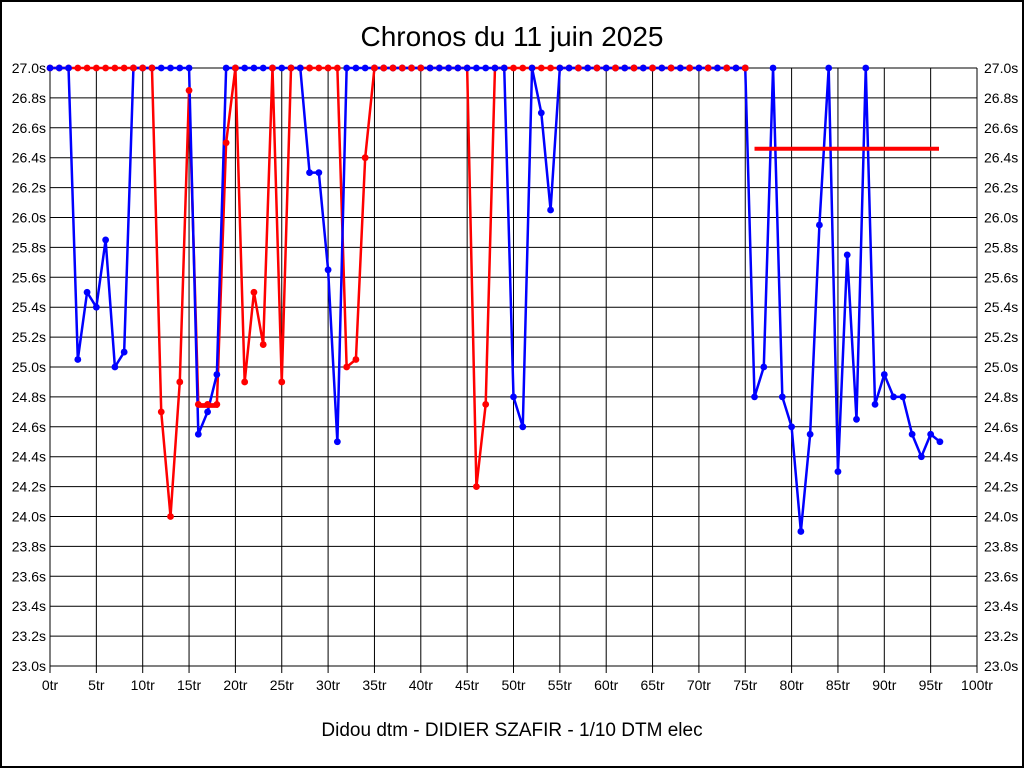 The height and width of the screenshot is (768, 1024). What do you see at coordinates (745, 685) in the screenshot?
I see `x-tick-label: 75tr` at bounding box center [745, 685].